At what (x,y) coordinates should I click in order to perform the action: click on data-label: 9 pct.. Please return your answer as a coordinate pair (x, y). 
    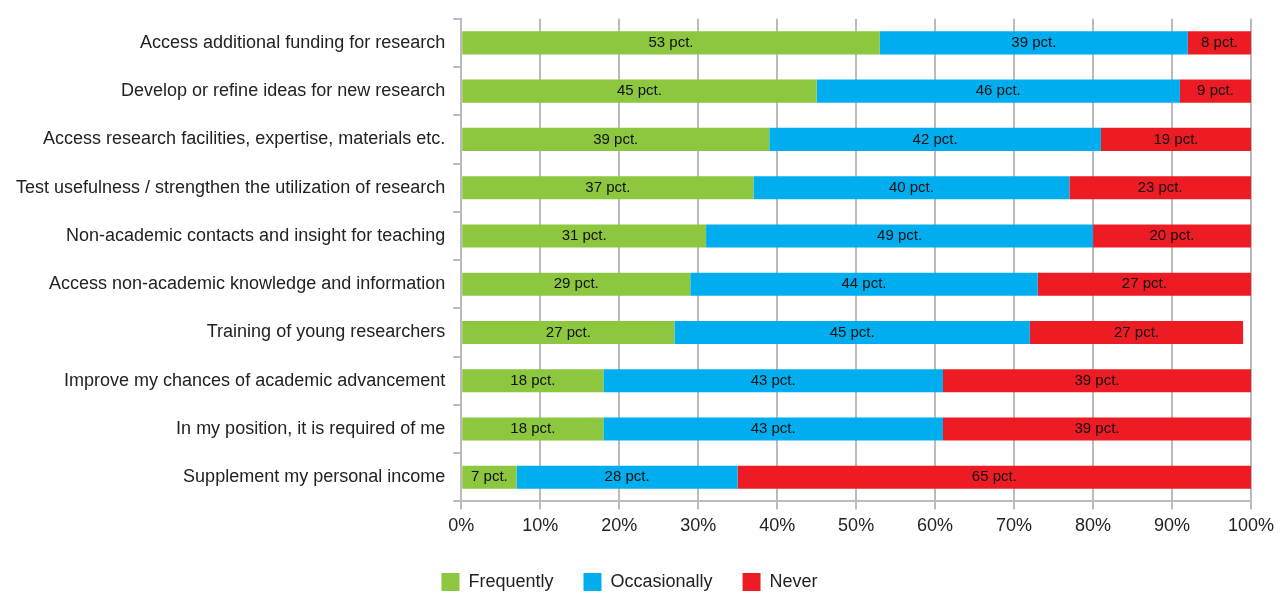
    Looking at the image, I should click on (1215, 90).